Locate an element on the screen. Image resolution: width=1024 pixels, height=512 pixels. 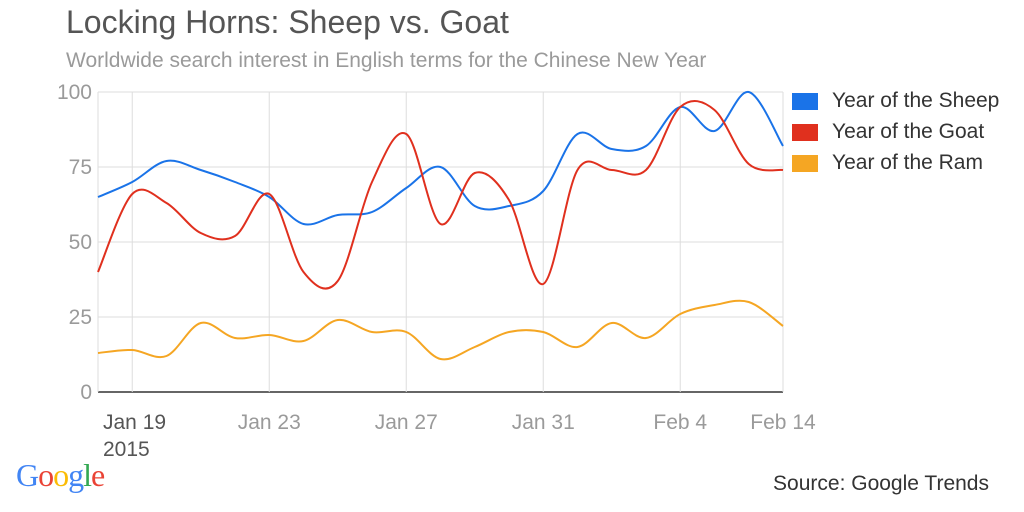
legend-swatch-sheep is located at coordinates (805, 101).